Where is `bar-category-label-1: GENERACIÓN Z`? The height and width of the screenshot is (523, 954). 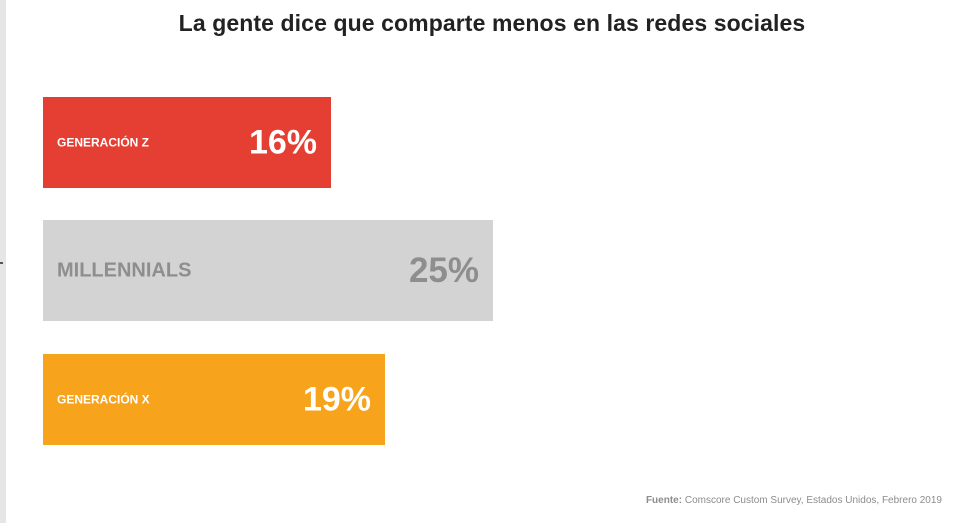 bar-category-label-1: GENERACIÓN Z is located at coordinates (103, 142).